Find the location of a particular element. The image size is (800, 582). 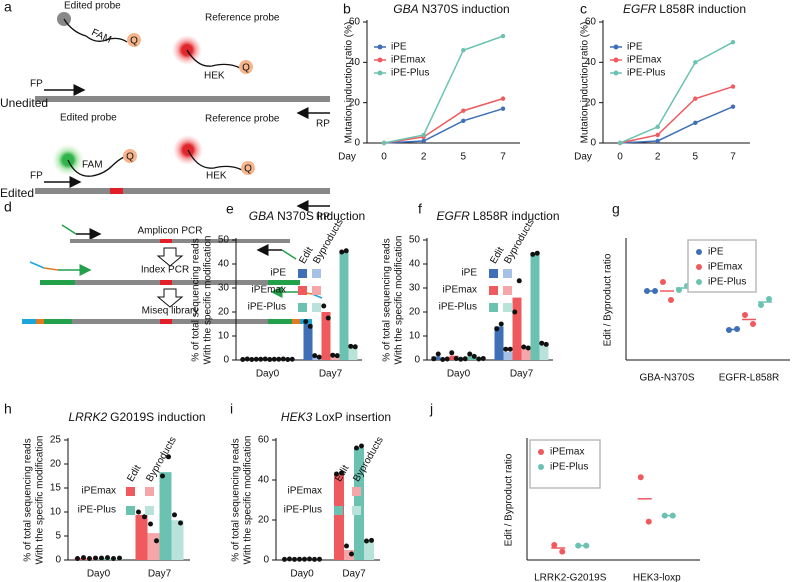

series-line is located at coordinates (676, 92).